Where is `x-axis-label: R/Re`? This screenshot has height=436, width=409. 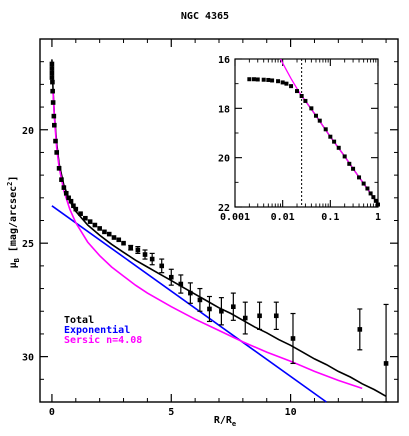
x-axis-label: R/Re is located at coordinates (225, 421).